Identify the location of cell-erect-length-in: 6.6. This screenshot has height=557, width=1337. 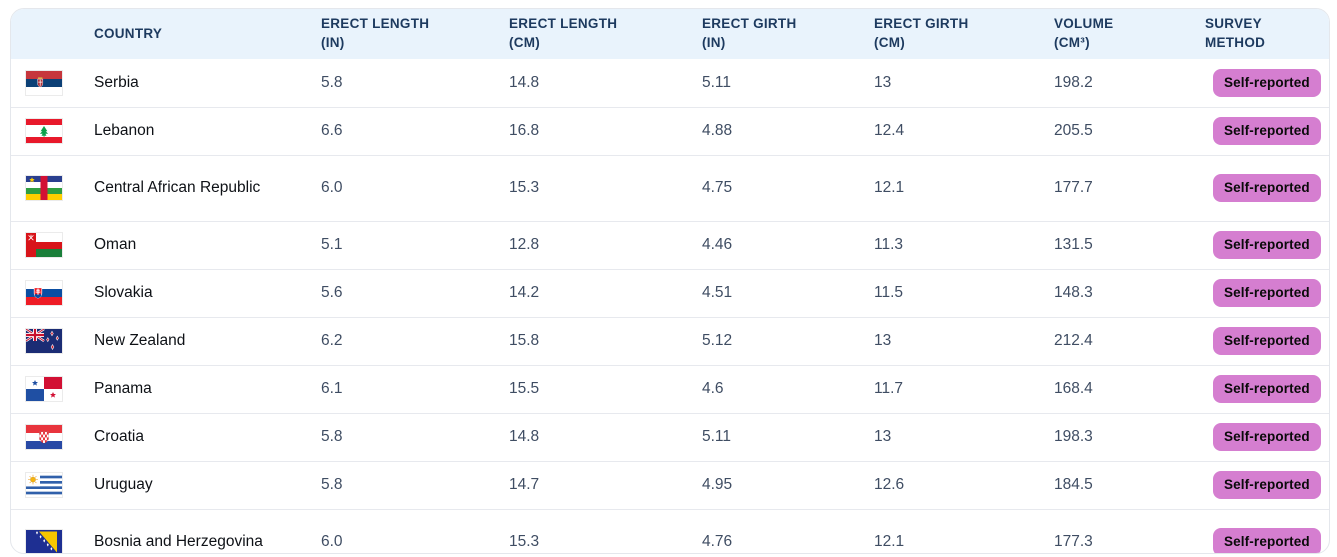
(332, 130).